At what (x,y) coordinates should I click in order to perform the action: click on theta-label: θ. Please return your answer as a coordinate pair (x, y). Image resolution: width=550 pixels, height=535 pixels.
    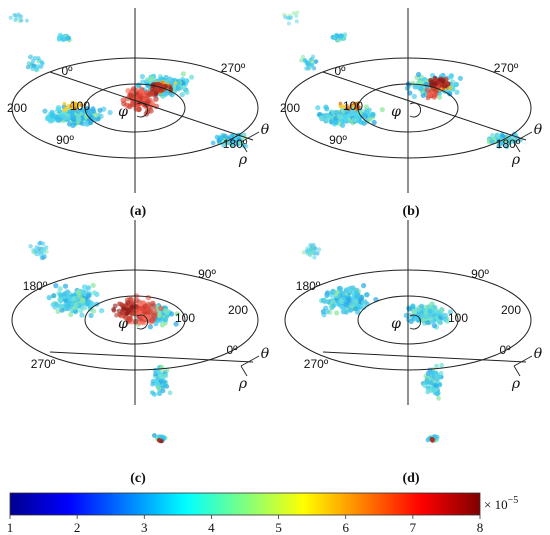
    Looking at the image, I should click on (538, 130).